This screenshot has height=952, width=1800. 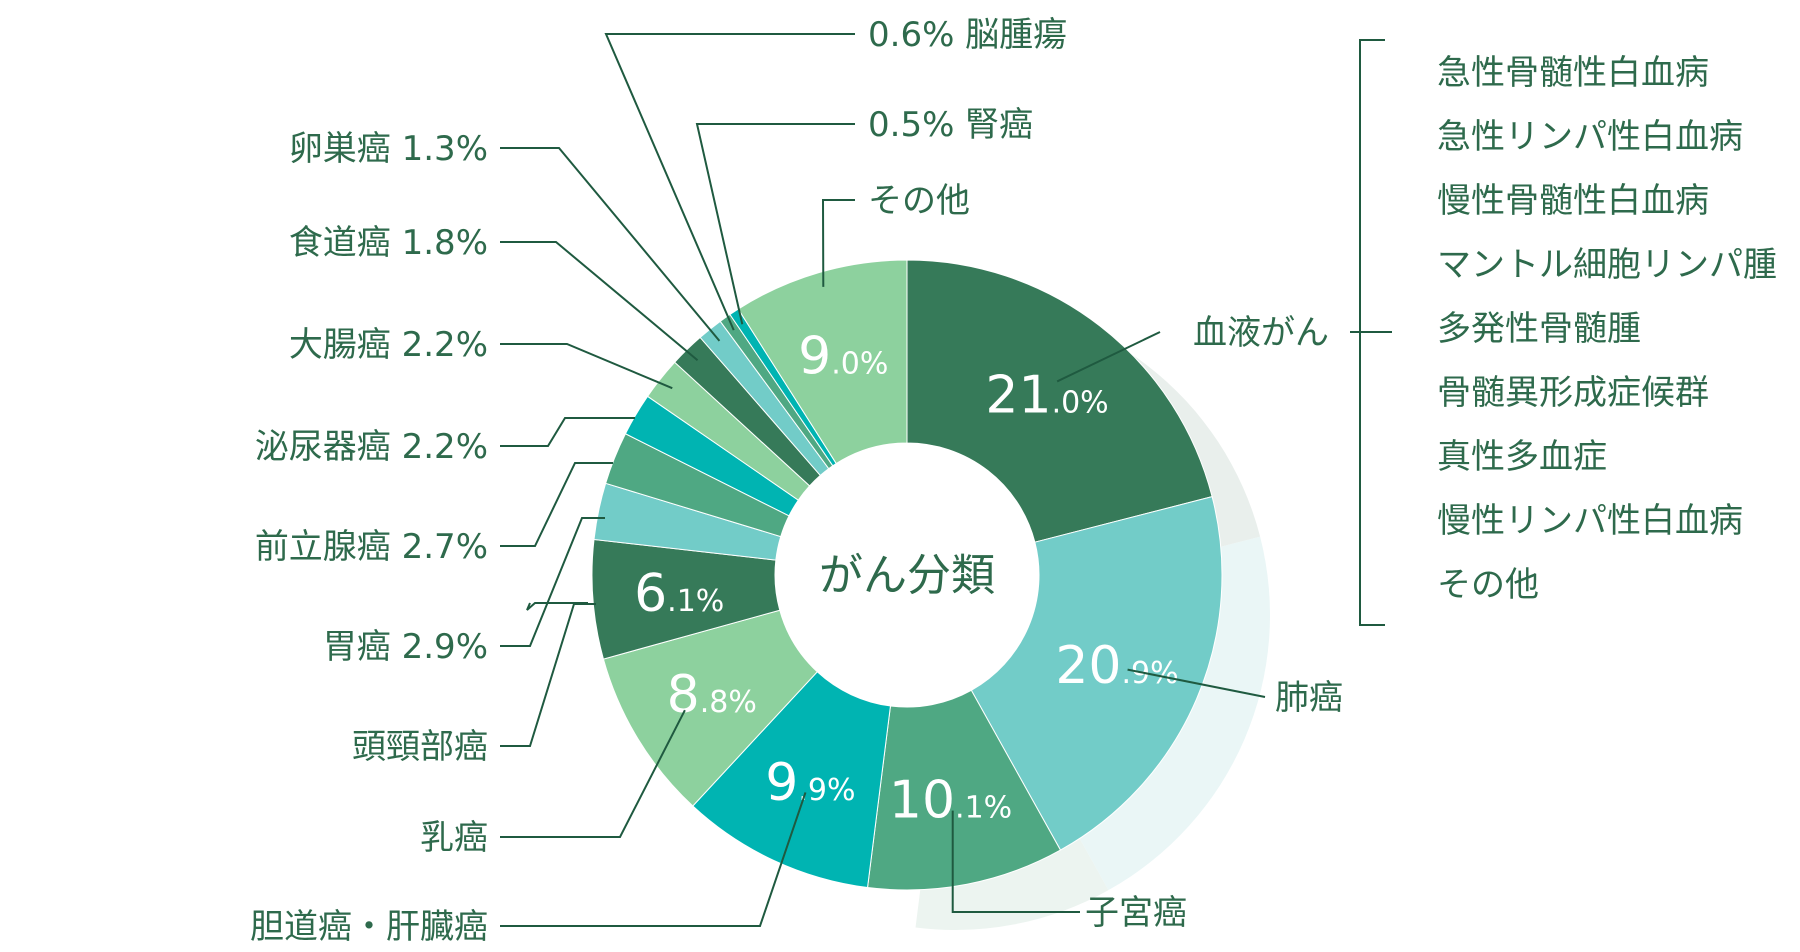 What do you see at coordinates (1590, 521) in the screenshot?
I see `blood-cancer-subtype-item: 慢性リンパ性白血病` at bounding box center [1590, 521].